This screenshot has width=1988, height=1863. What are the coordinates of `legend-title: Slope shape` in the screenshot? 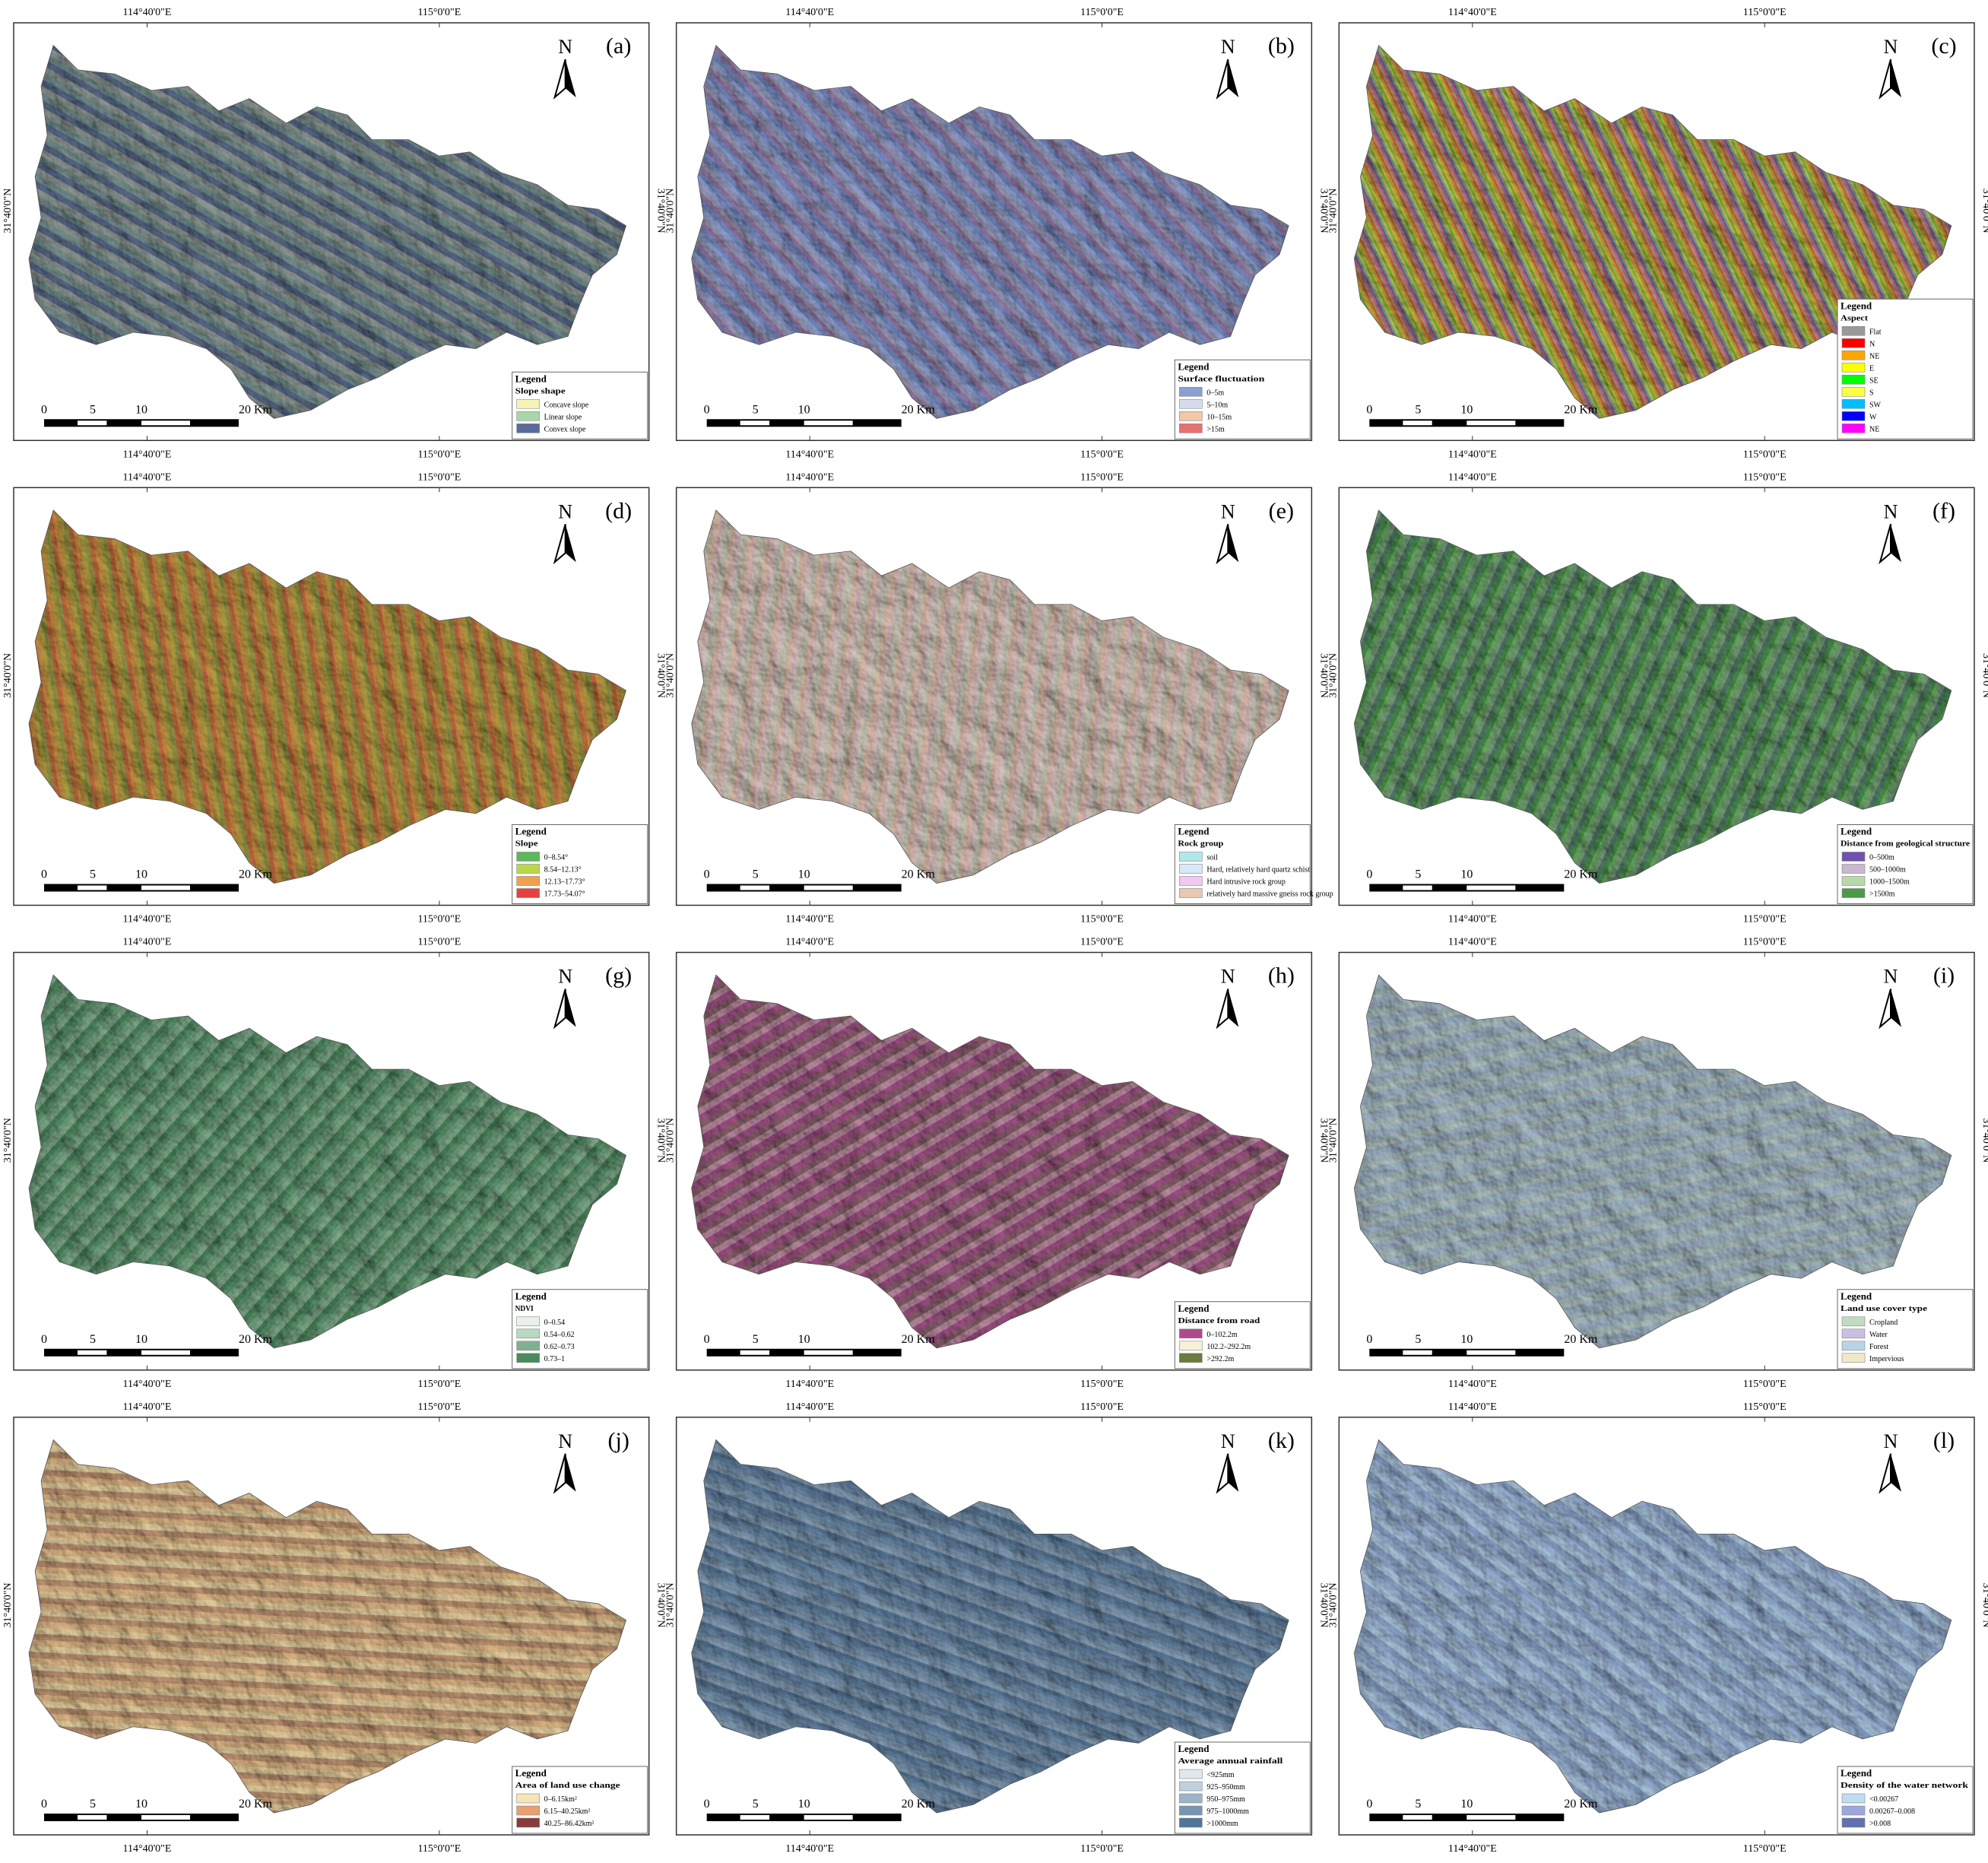 It's located at (540, 391).